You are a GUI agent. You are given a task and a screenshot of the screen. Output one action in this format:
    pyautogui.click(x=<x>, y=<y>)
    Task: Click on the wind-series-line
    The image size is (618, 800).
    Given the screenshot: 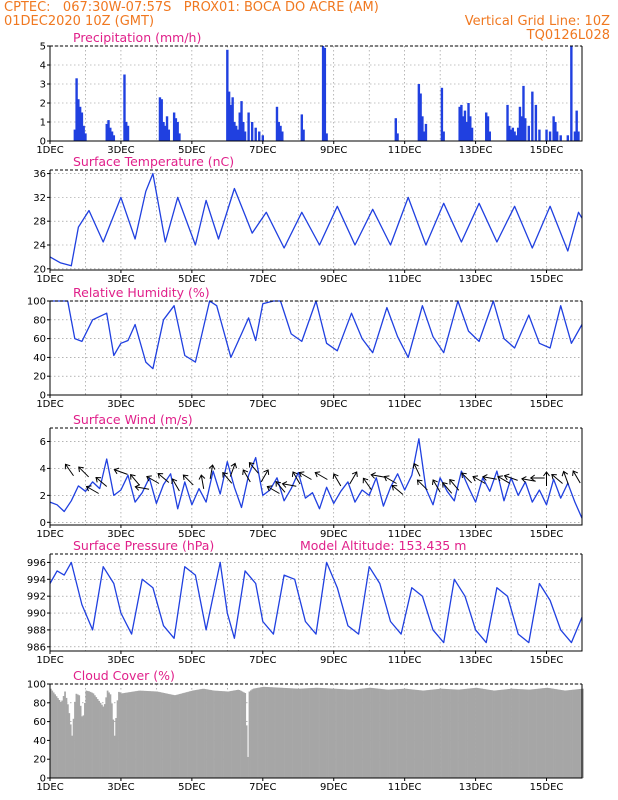 What is the action you would take?
    pyautogui.click(x=316, y=478)
    